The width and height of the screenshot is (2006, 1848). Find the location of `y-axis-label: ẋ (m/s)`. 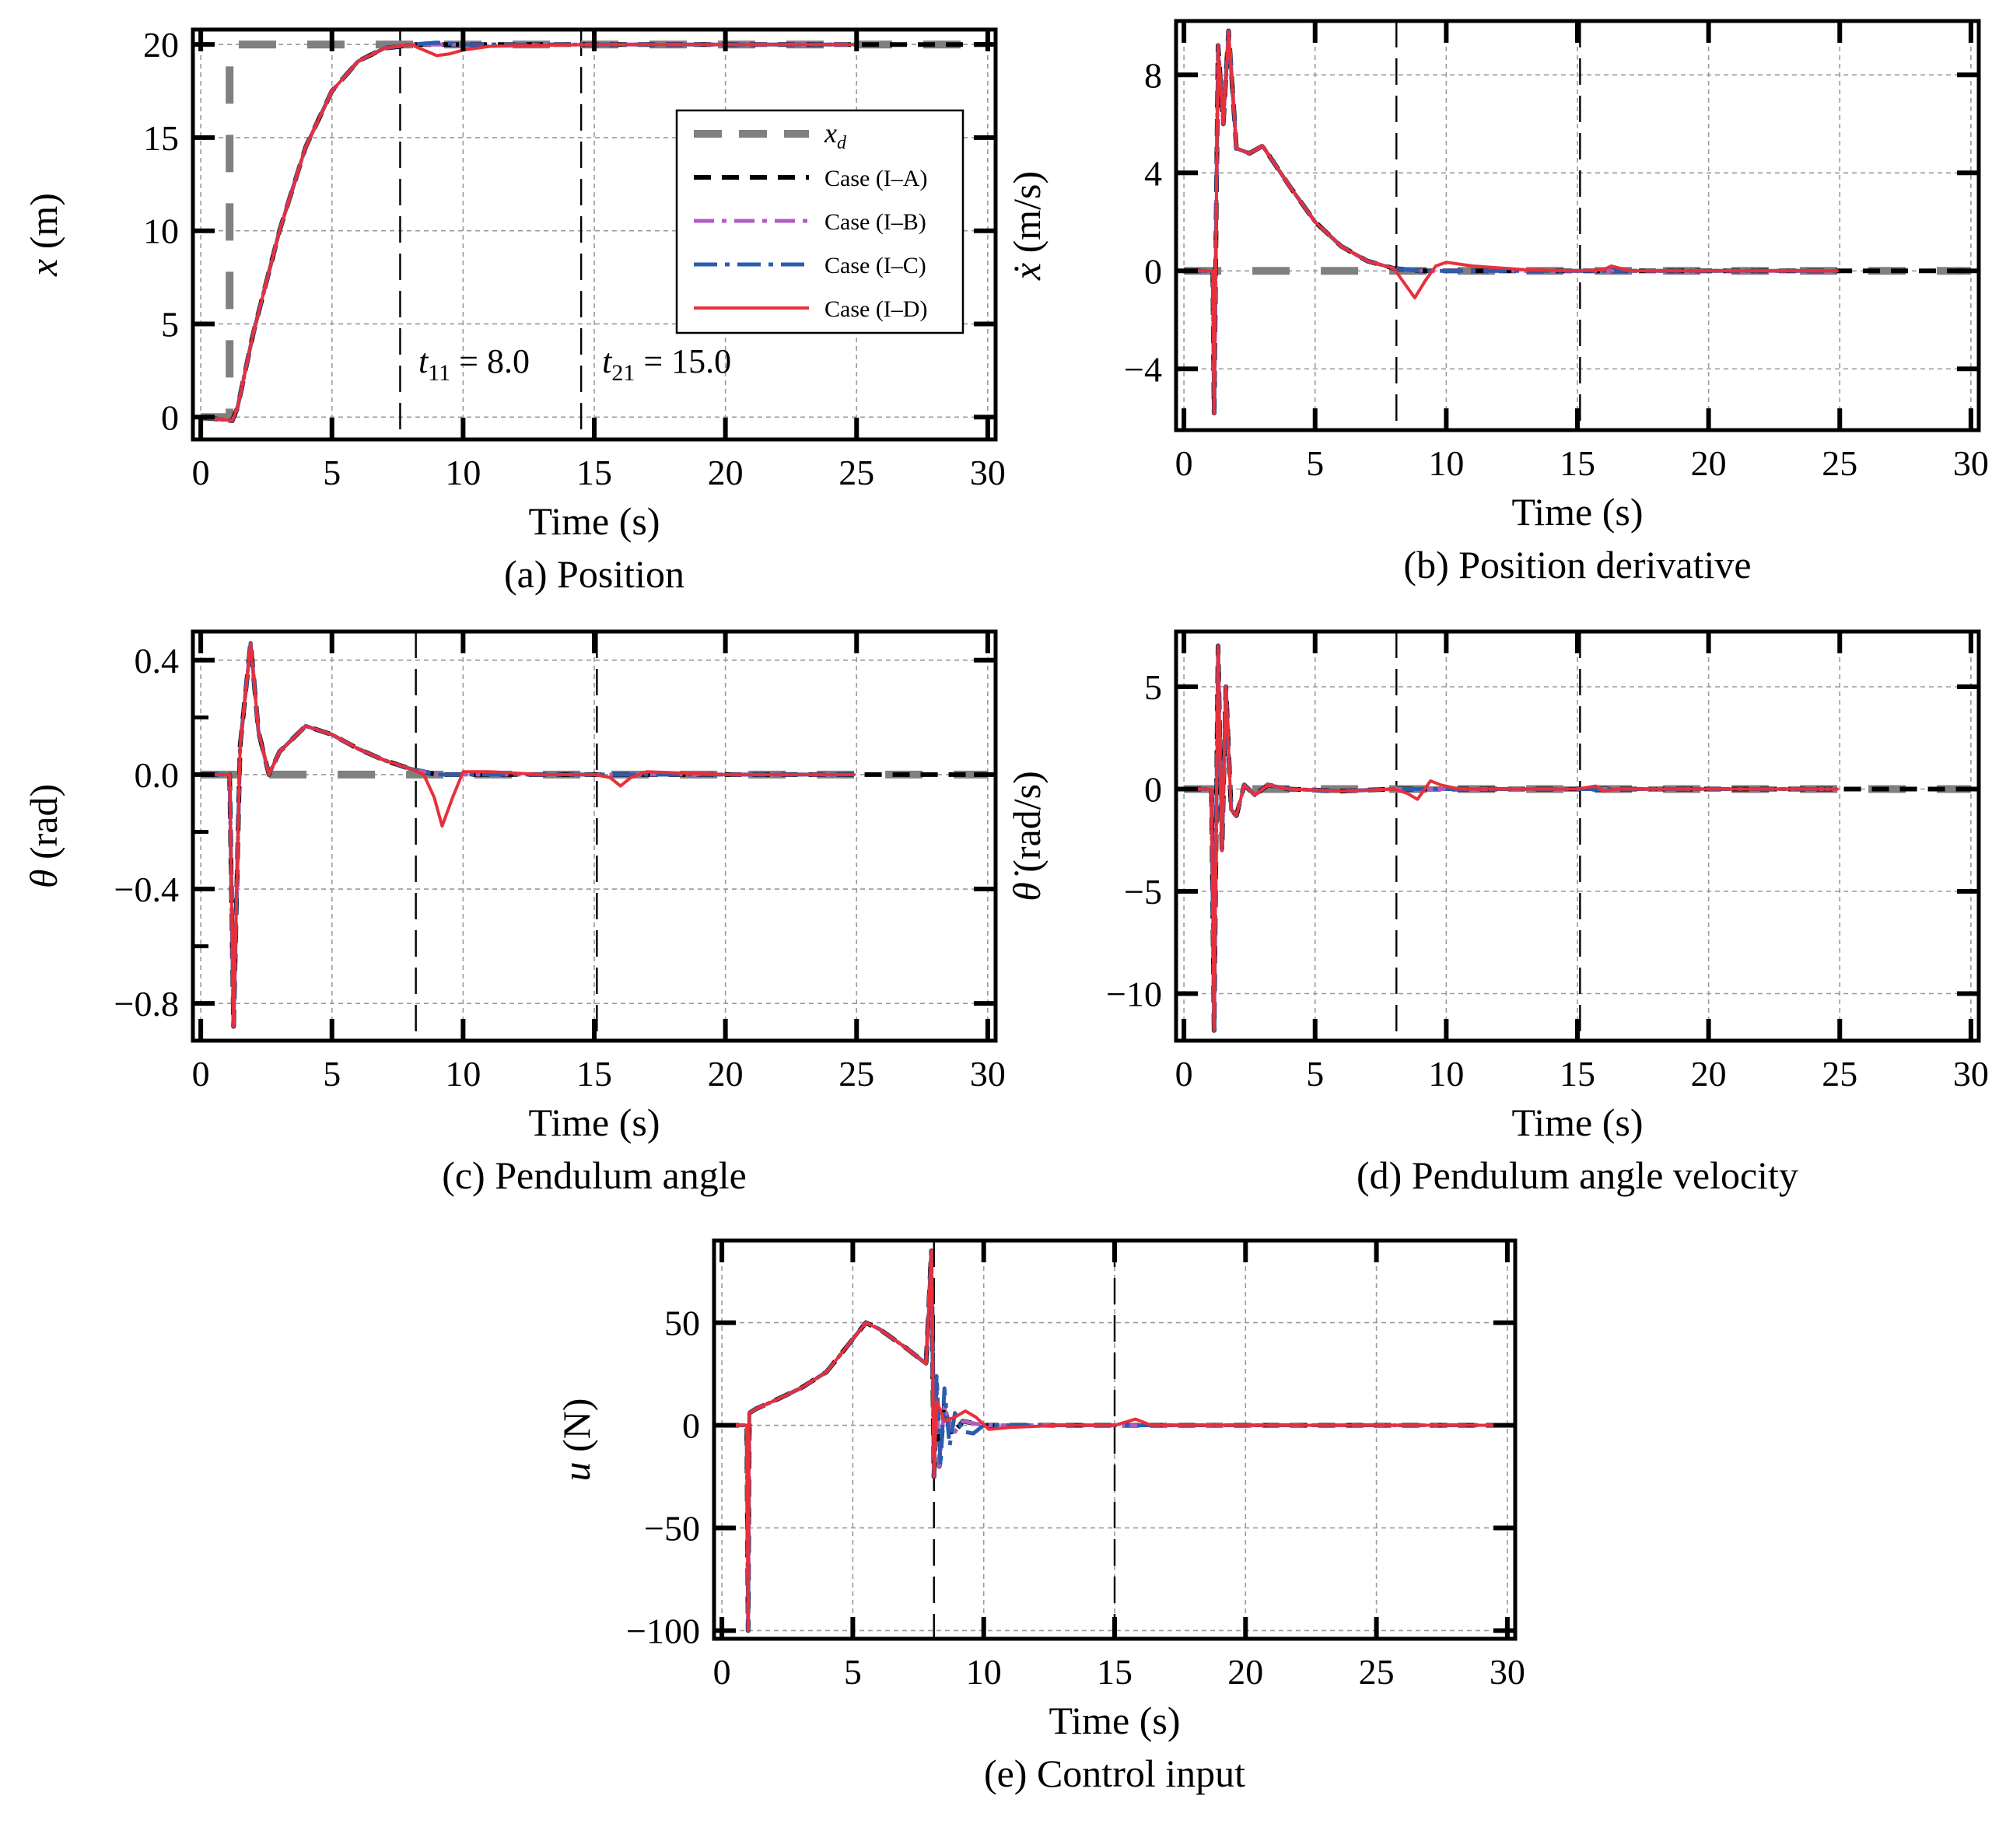

y-axis-label: ẋ (m/s) is located at coordinates (1027, 226).